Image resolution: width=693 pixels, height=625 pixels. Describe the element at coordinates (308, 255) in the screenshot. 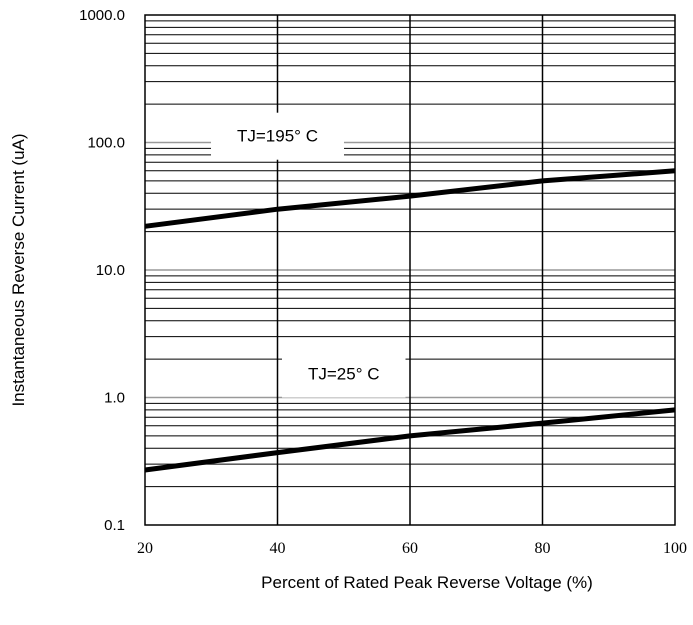

I see `curve-labels: TJ=195° C TJ=25° C` at that location.